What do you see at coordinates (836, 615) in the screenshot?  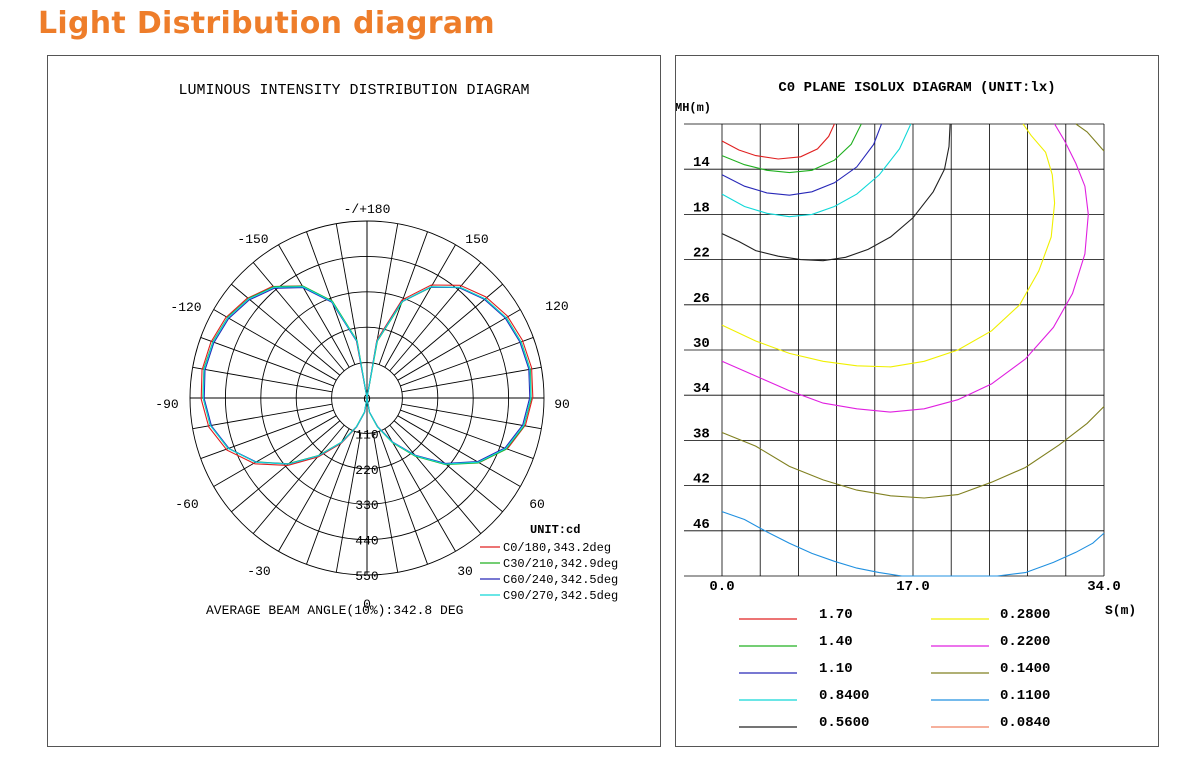 I see `legend-label: 1.70` at bounding box center [836, 615].